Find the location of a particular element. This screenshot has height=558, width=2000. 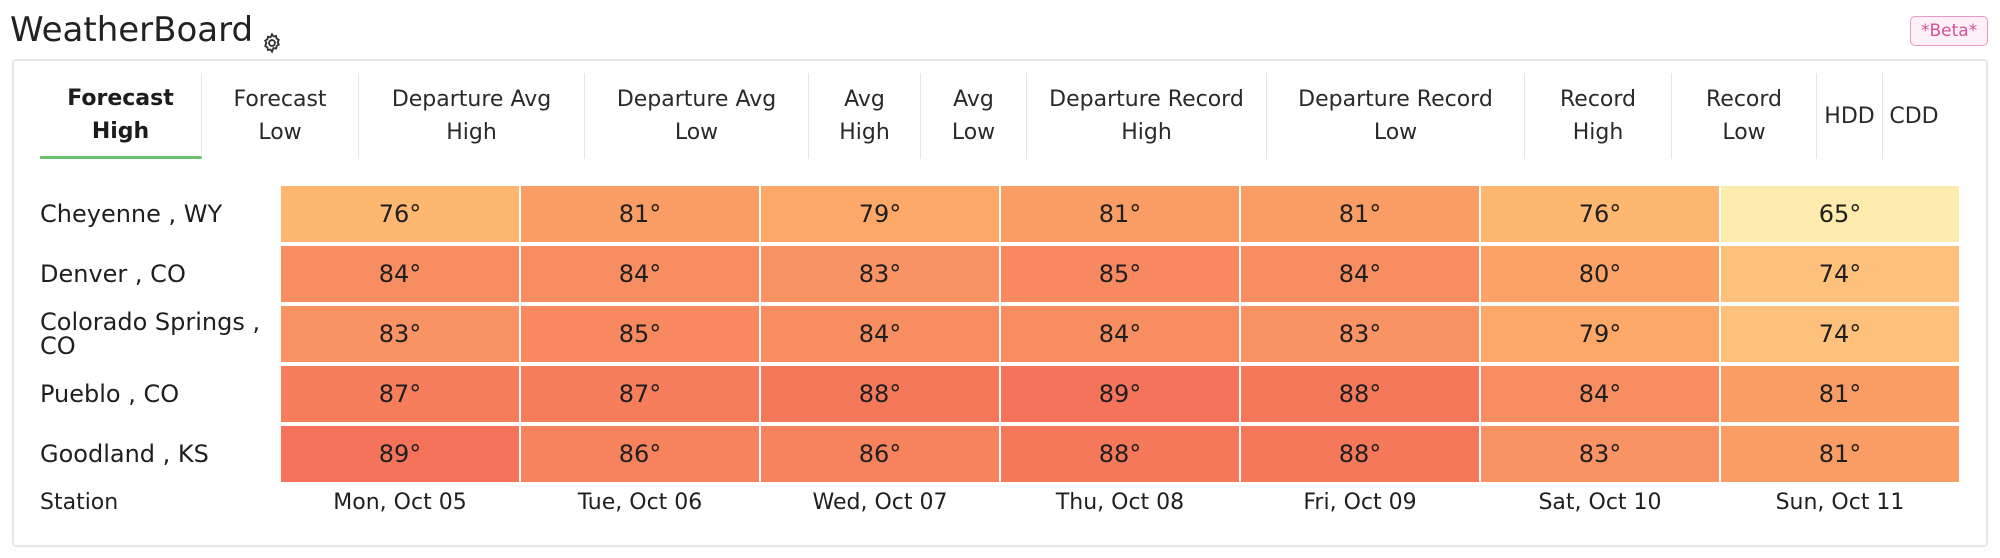

tab-label-line1: CDD is located at coordinates (1914, 116).